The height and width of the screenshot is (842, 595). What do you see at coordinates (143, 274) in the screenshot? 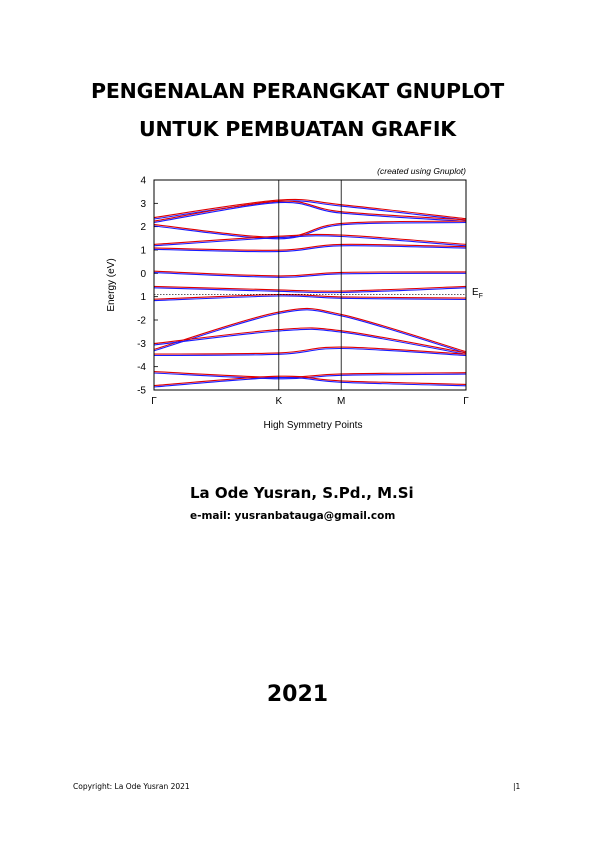
I see `y-tick-label: 0` at bounding box center [143, 274].